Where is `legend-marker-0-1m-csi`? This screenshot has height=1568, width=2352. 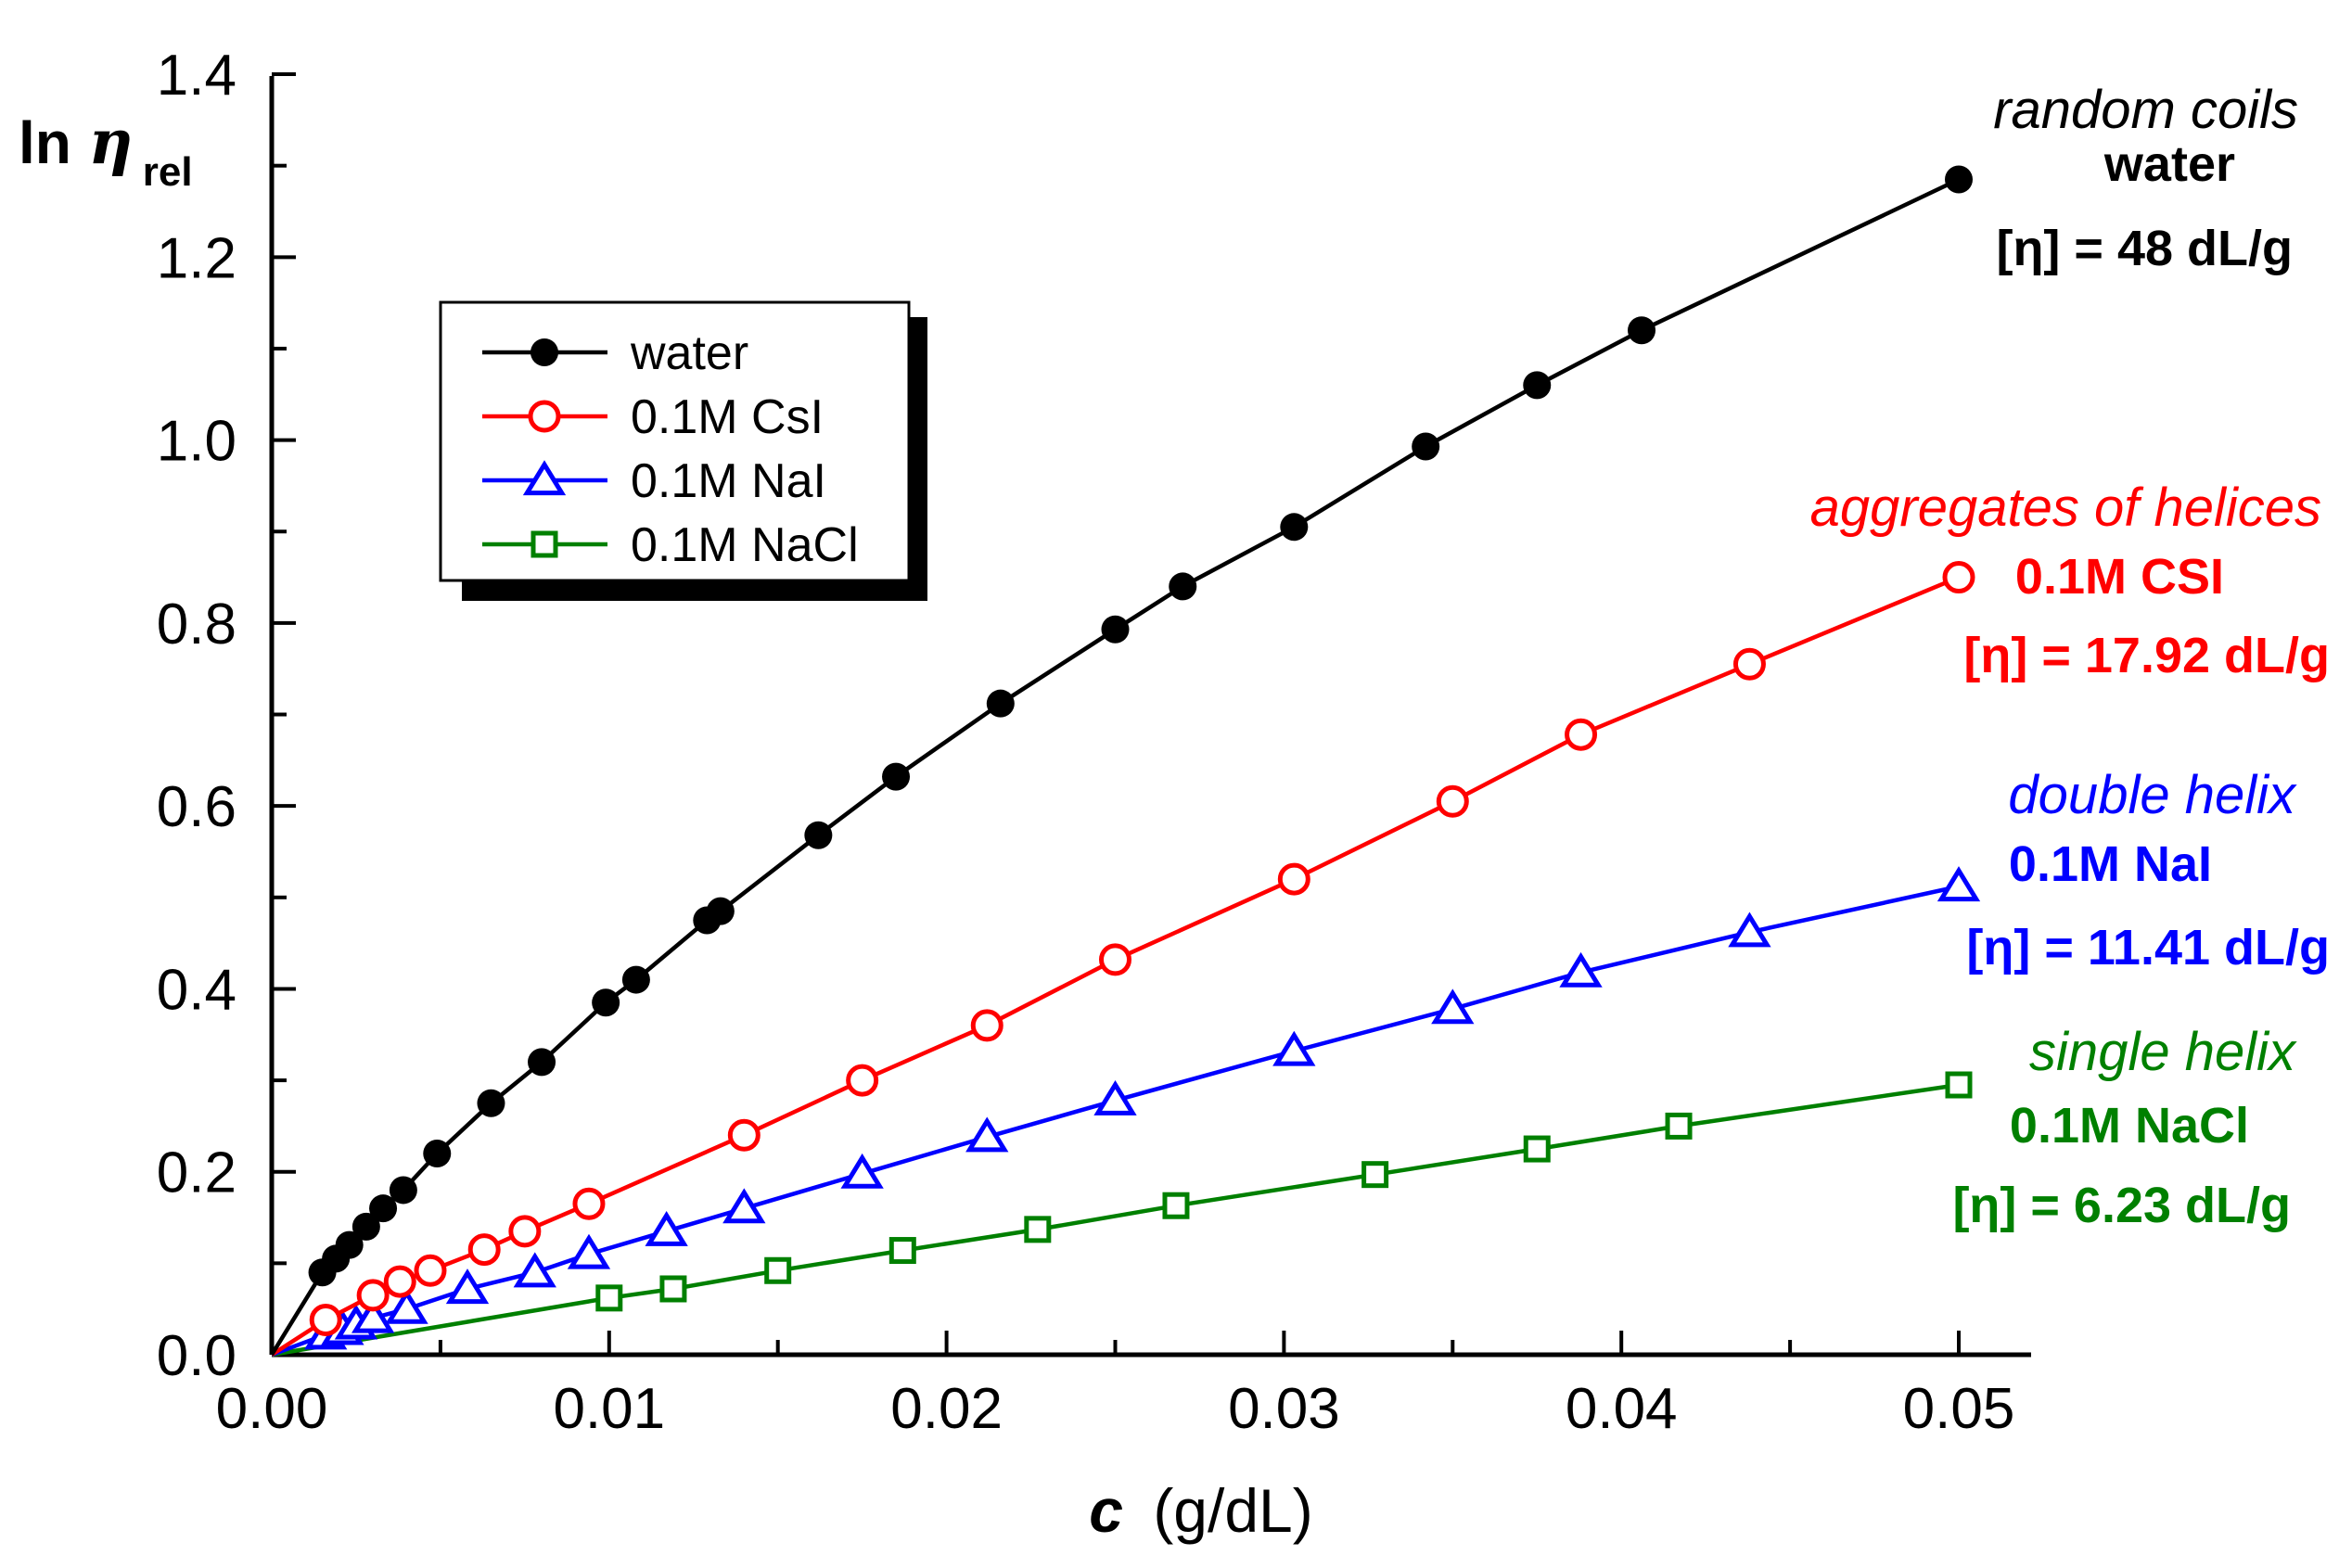 legend-marker-0-1m-csi is located at coordinates (544, 416).